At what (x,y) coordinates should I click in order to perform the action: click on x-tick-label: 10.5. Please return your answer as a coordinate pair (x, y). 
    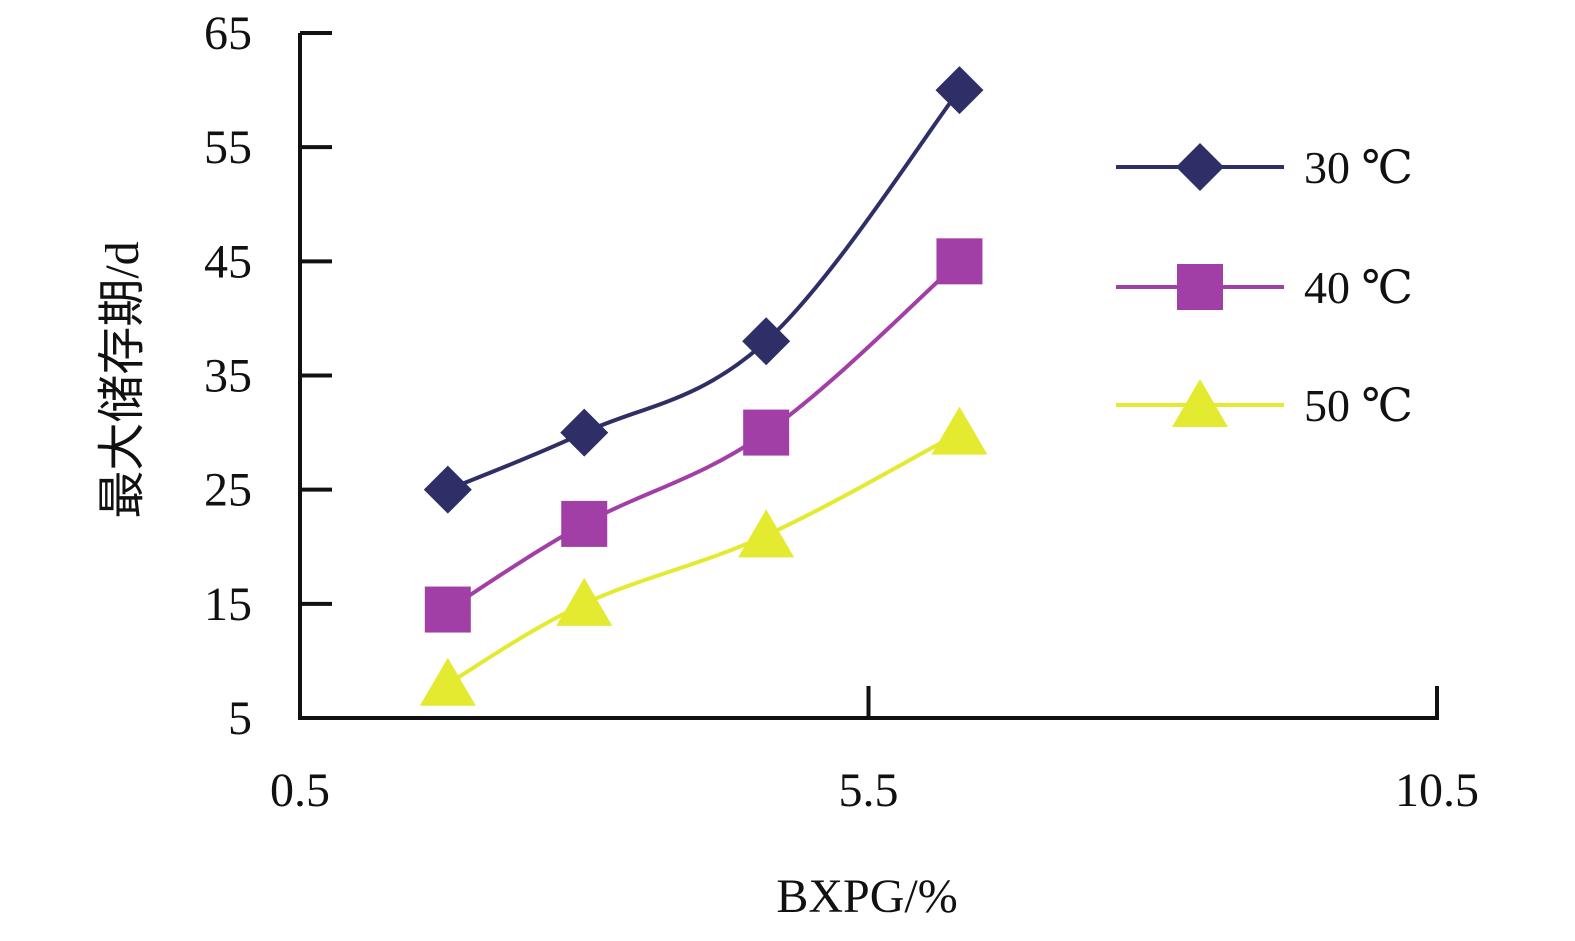
    Looking at the image, I should click on (1437, 790).